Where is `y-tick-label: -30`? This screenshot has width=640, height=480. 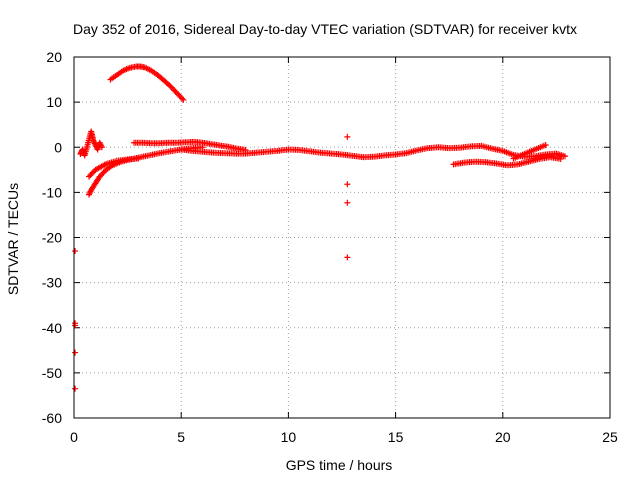 y-tick-label: -30 is located at coordinates (52, 283).